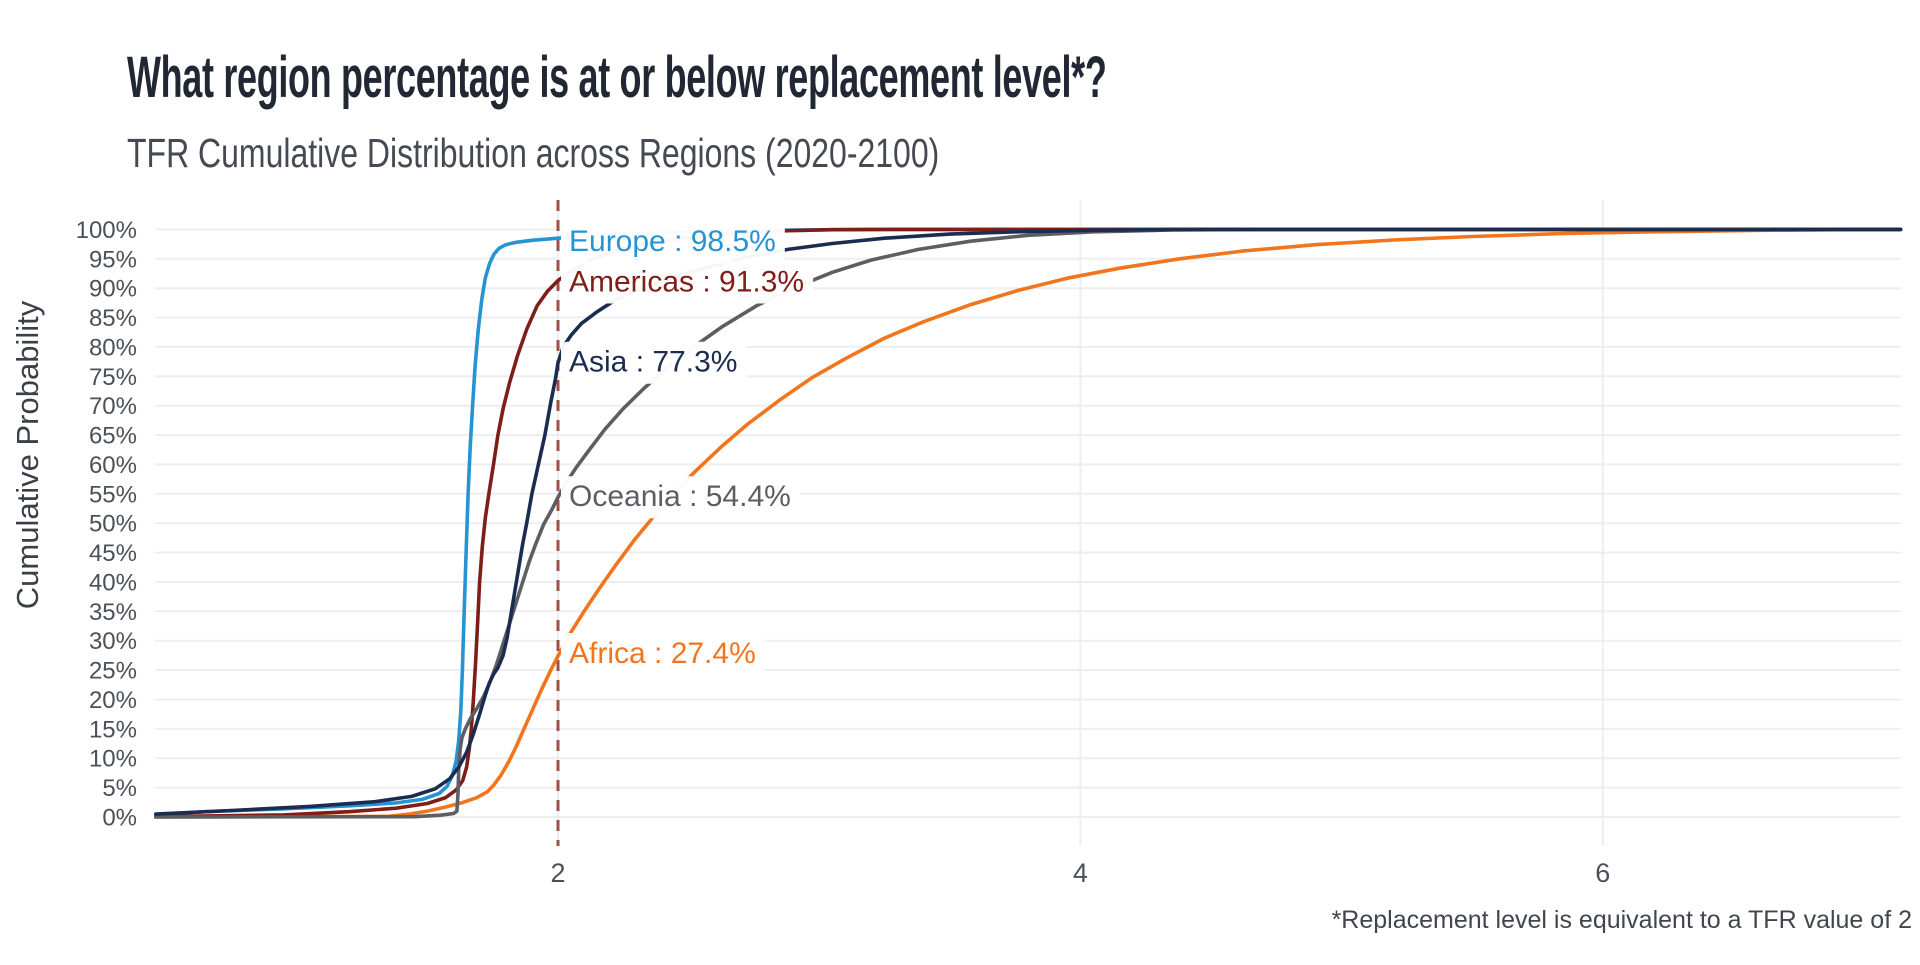  I want to click on y-tick-label: 35%, so click(113, 612).